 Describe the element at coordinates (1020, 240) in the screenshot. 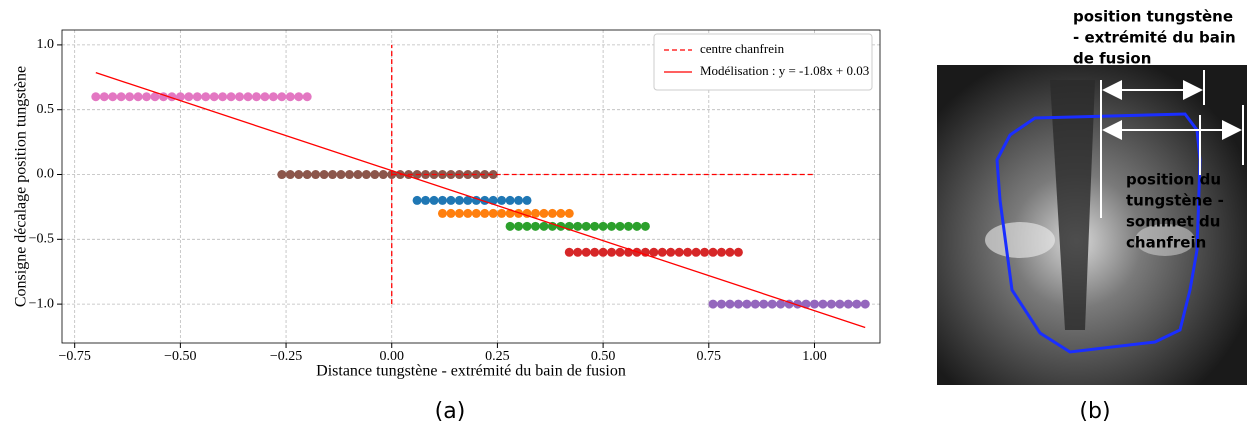

I see `reflection` at that location.